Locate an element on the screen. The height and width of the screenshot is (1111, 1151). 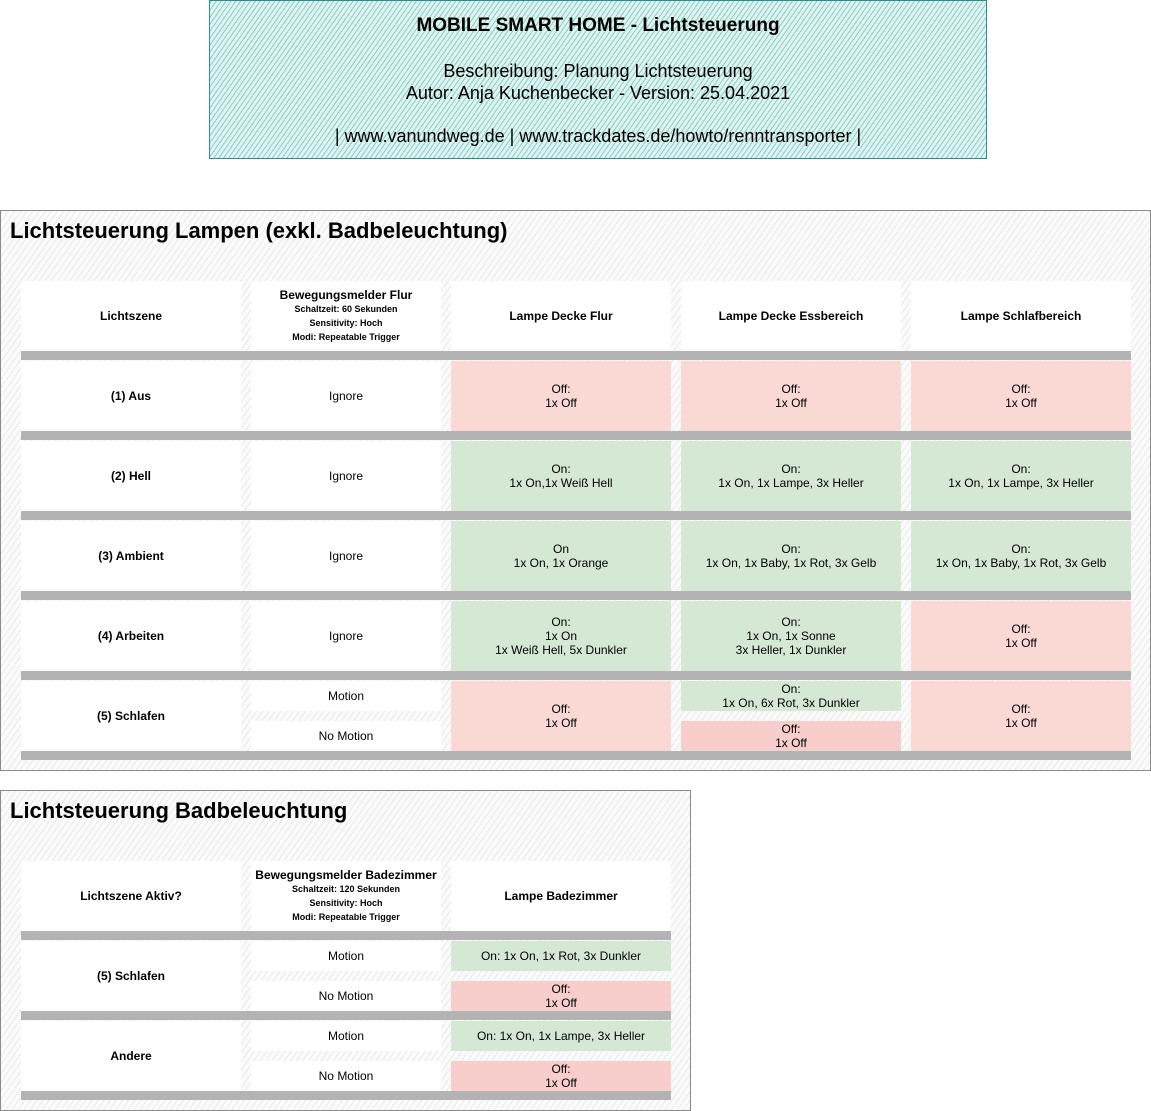
col-header-scene-active-label: Lichtszene Aktiv? is located at coordinates (131, 896).